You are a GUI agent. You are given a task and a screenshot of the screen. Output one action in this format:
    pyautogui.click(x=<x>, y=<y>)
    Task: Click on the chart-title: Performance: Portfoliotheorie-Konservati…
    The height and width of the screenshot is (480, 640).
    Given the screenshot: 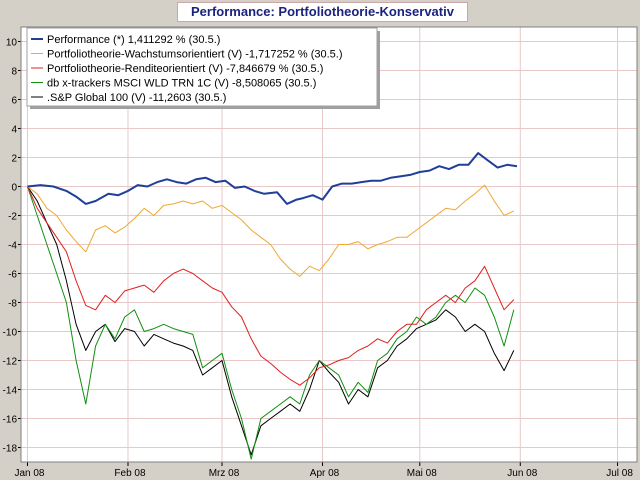 What is the action you would take?
    pyautogui.click(x=322, y=12)
    